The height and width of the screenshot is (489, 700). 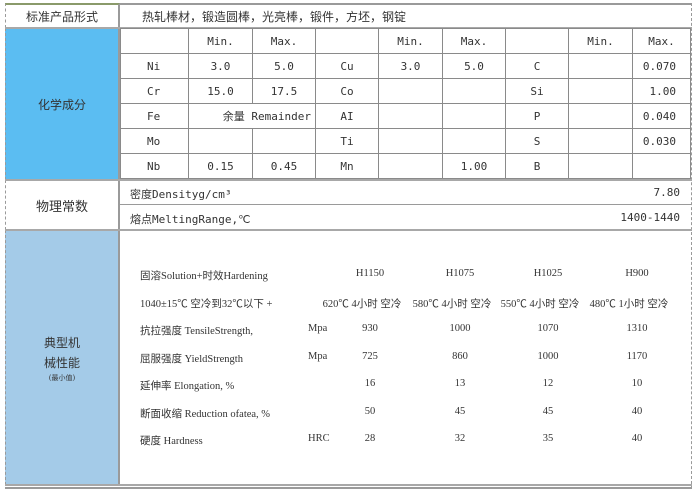 I want to click on chem-header-row: Min. Max. Min. Max. Min. Max., so click(x=405, y=41).